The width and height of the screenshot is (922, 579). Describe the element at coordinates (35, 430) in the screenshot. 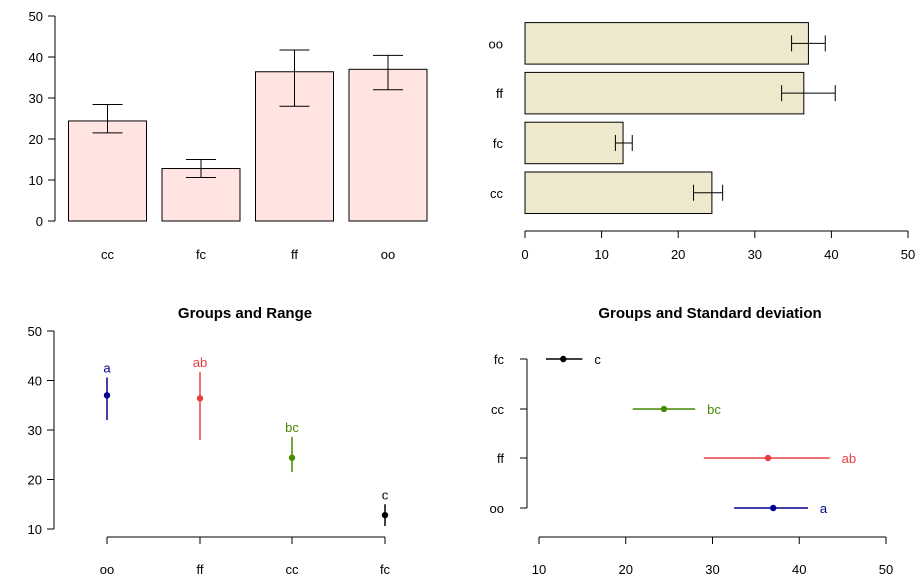

I see `panel3-y-tick-label: 30` at that location.